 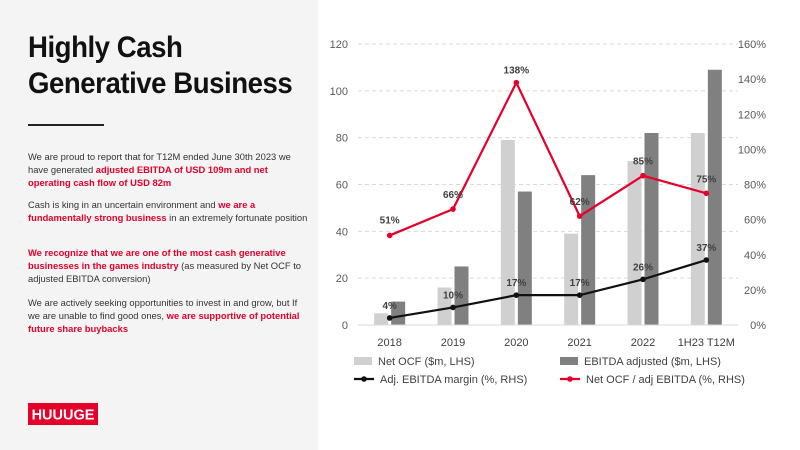 I want to click on data-label-margin: 10%, so click(x=453, y=295).